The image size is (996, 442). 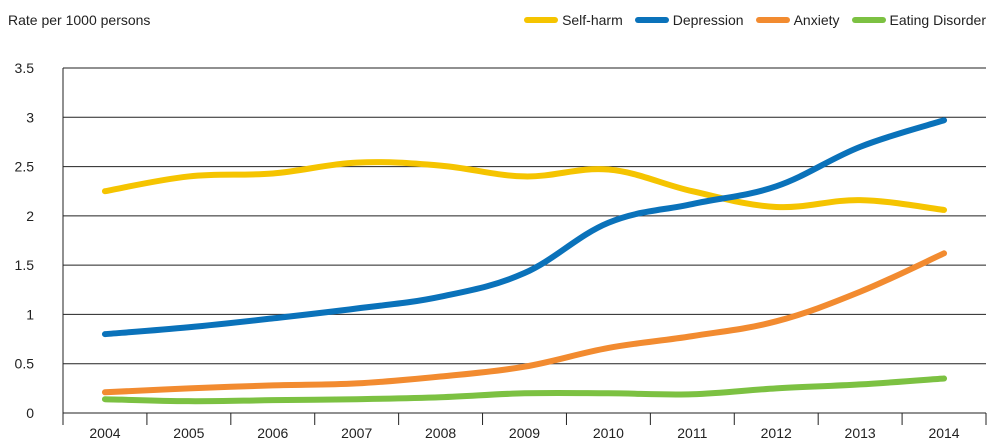 What do you see at coordinates (25, 167) in the screenshot?
I see `y-tick-label: 2.5` at bounding box center [25, 167].